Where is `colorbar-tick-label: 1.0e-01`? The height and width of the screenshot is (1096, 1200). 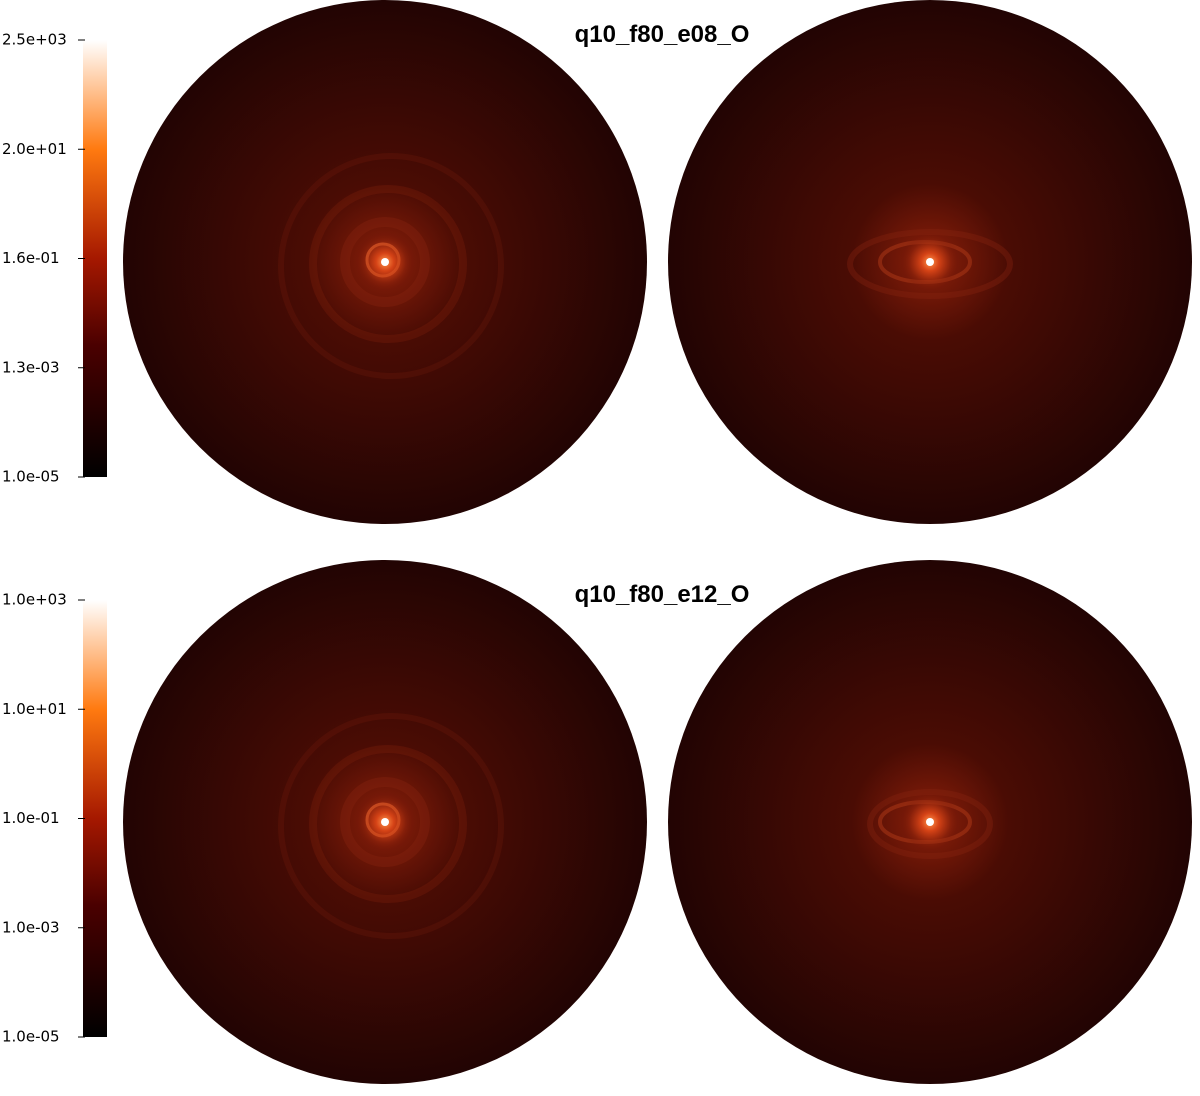 colorbar-tick-label: 1.0e-01 is located at coordinates (31, 818).